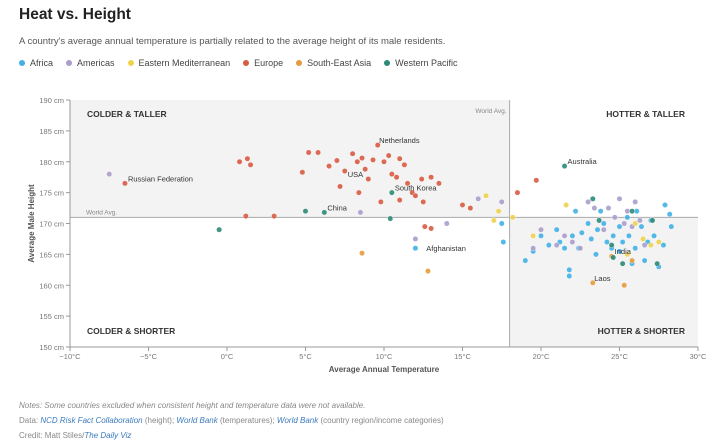 This screenshot has height=448, width=720. I want to click on source-link-ncd: NCD Risk Fact Collaboration, so click(91, 420).